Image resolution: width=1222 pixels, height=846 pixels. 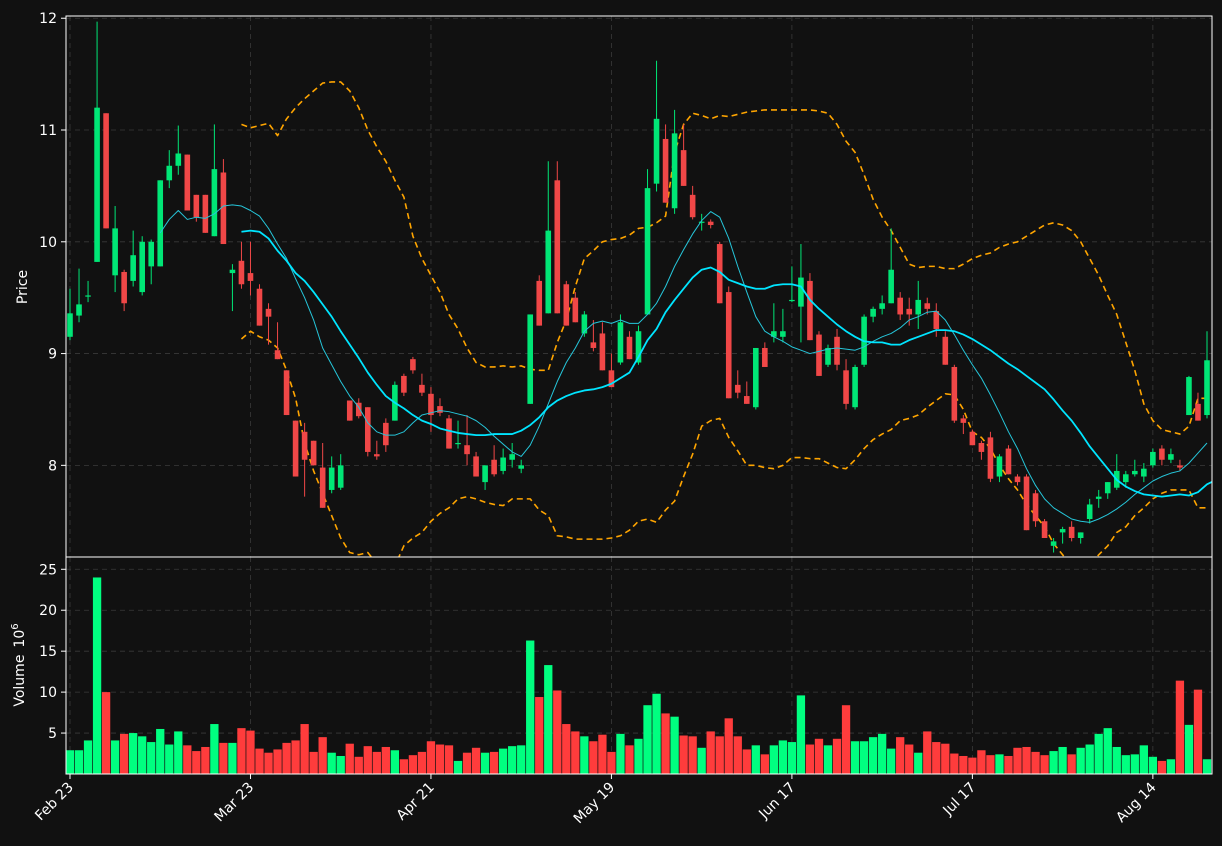 I want to click on volume-tick-label: 15, so click(x=48, y=652).